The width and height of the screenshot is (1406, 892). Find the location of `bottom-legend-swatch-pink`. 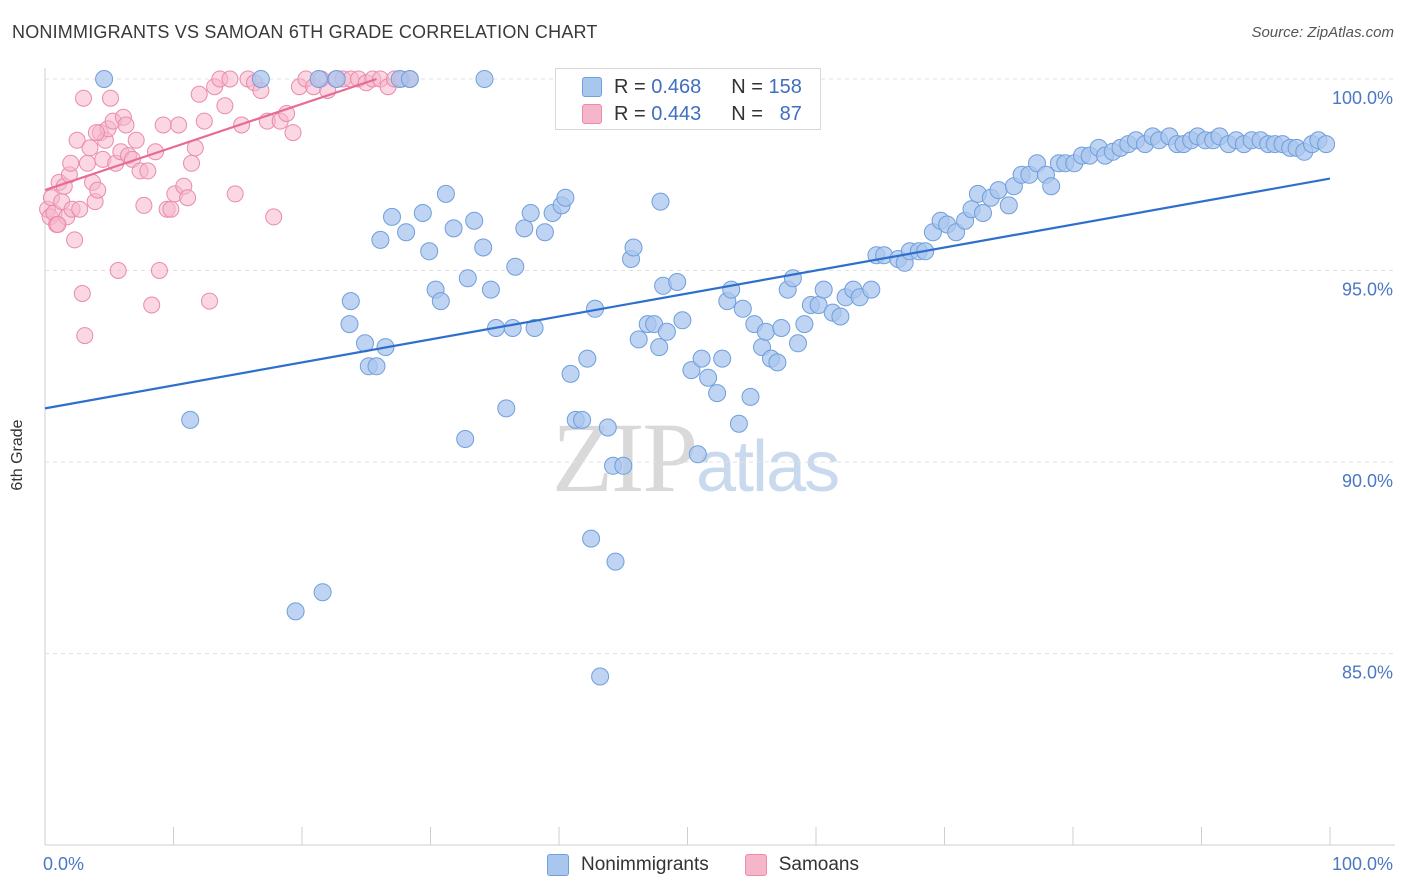

bottom-legend-swatch-pink is located at coordinates (755, 865).